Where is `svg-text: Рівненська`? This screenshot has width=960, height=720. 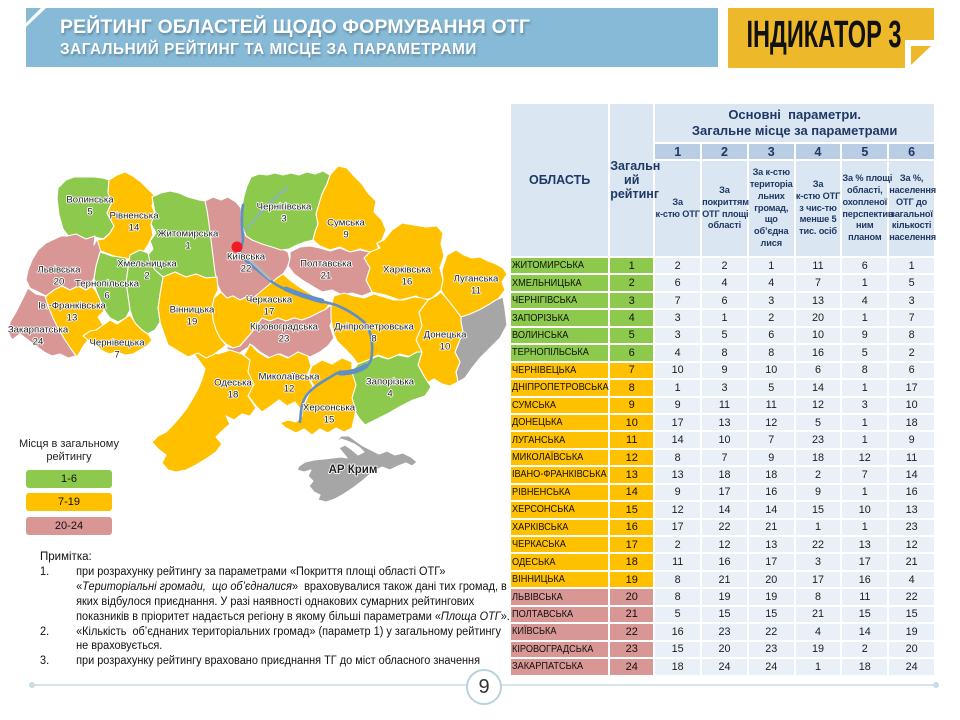 svg-text: Рівненська is located at coordinates (134, 216).